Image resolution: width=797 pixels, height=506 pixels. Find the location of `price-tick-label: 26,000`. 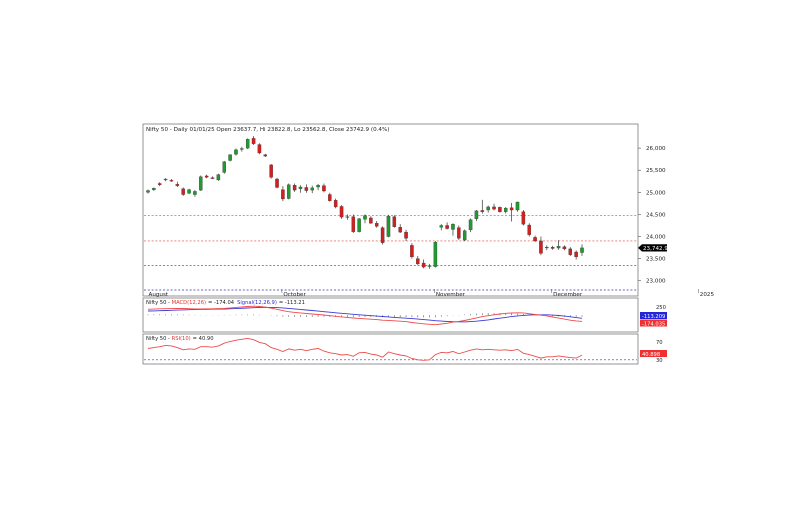

price-tick-label: 26,000 is located at coordinates (656, 149).